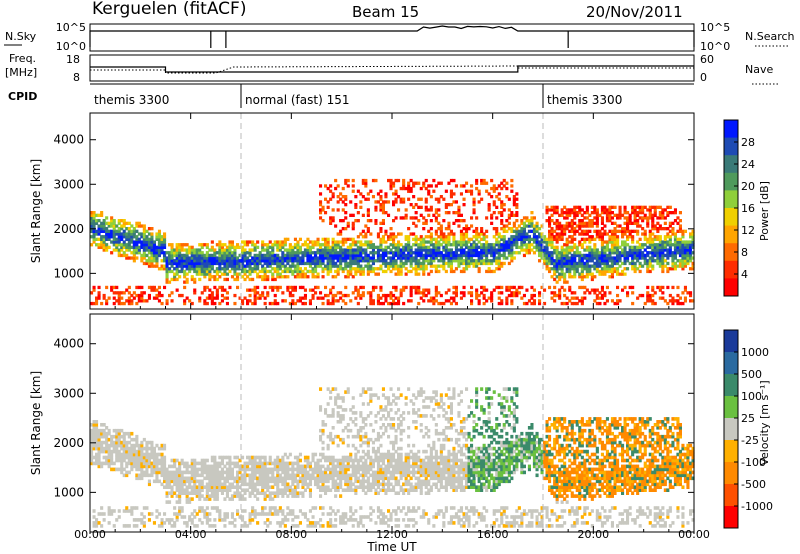 The width and height of the screenshot is (800, 554). What do you see at coordinates (426, 242) in the screenshot?
I see `power-cell-1950` at bounding box center [426, 242].